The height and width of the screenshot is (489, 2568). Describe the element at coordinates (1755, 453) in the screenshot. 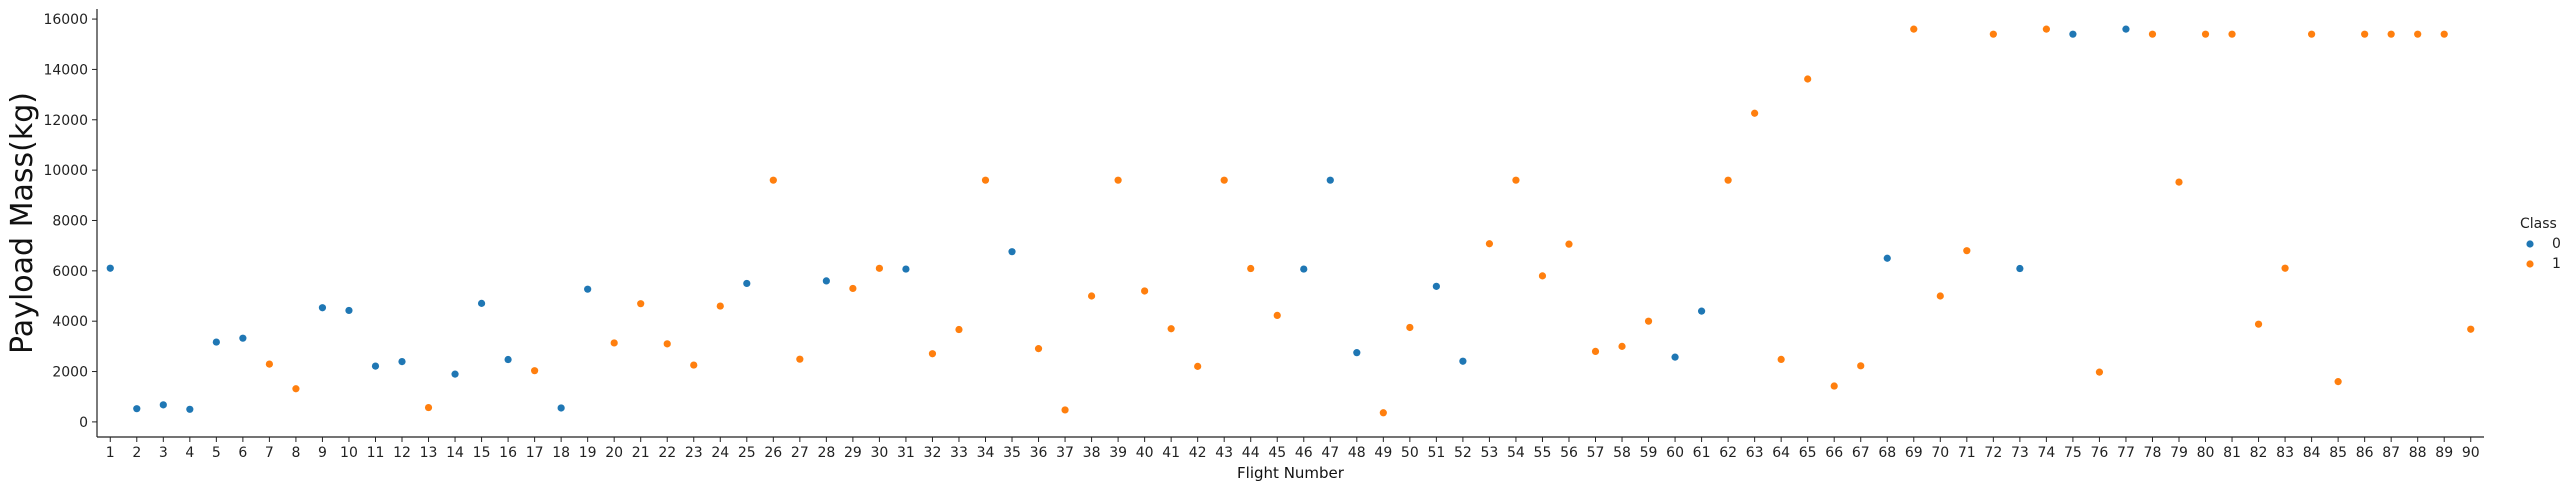

I see `x-tick-label: 63` at that location.